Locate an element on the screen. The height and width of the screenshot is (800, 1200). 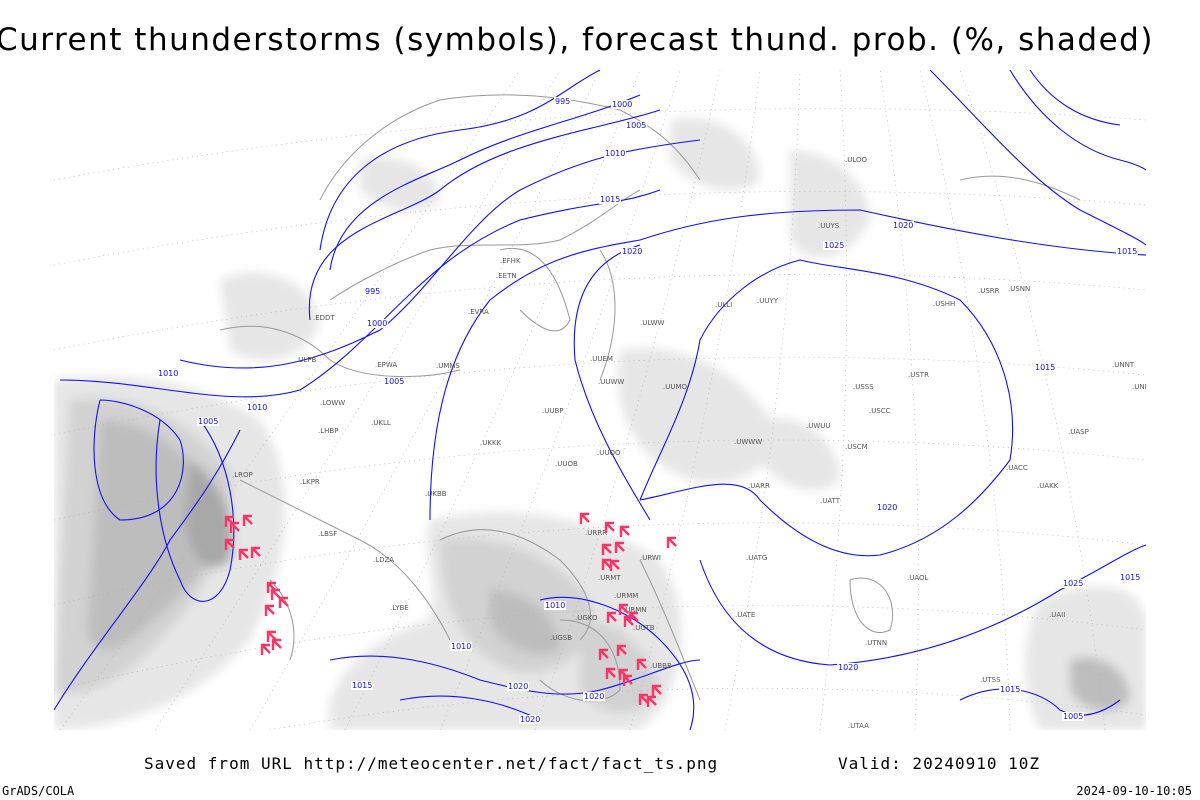
station-label: .EDDT is located at coordinates (324, 318).